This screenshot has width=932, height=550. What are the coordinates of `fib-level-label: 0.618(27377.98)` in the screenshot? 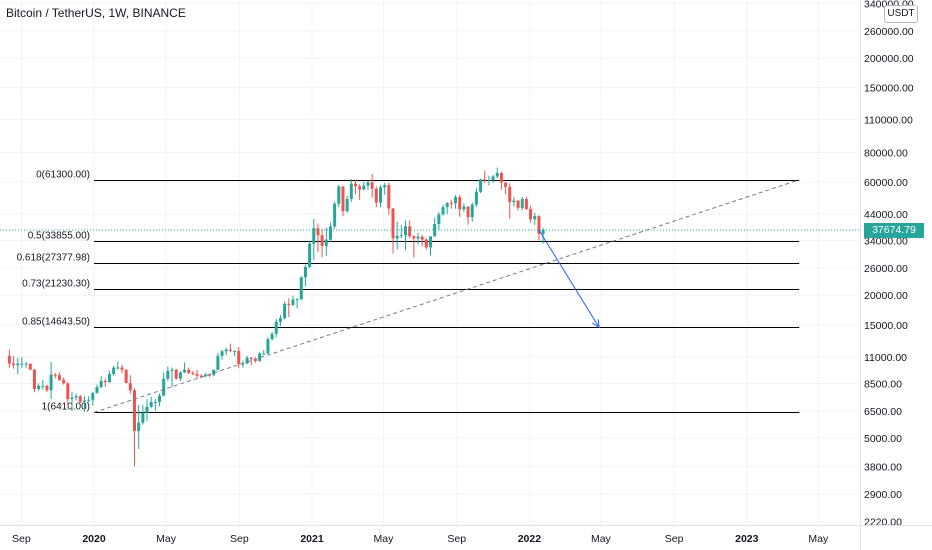 It's located at (53, 258).